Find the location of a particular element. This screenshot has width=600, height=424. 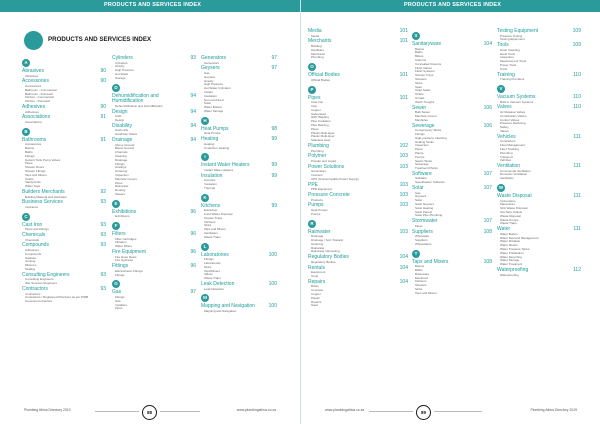

entry-subitem: Water Demand Management is located at coordinates (519, 238).